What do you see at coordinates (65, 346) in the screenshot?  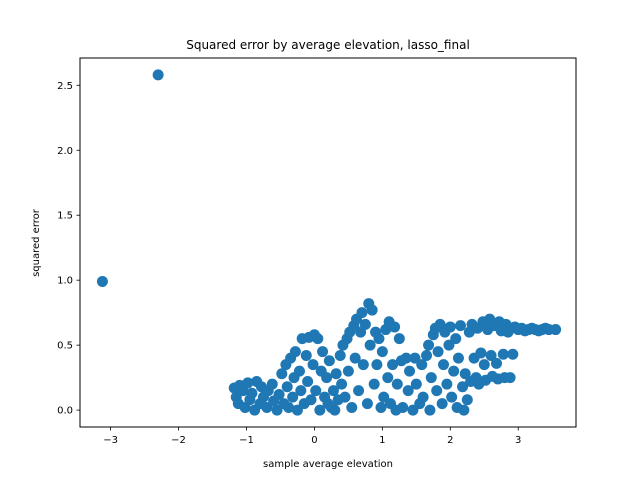 I see `y-tick-label: 0.5` at bounding box center [65, 346].